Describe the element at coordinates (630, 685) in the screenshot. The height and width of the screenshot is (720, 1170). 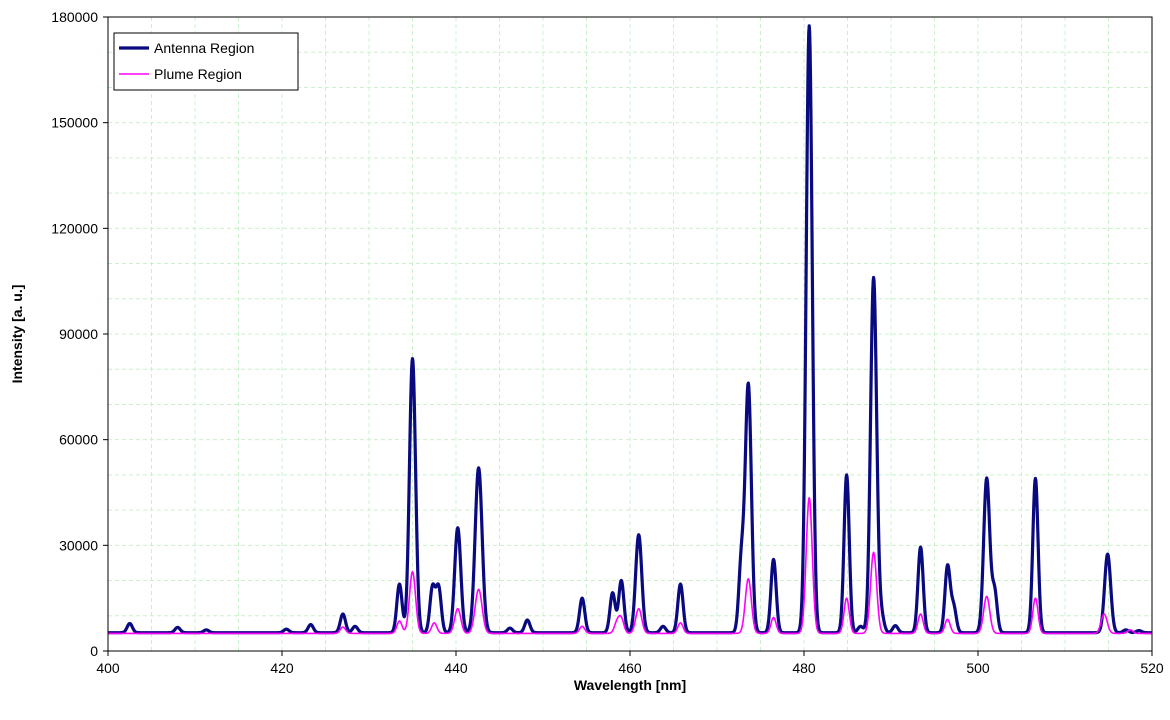
I see `x-axis-title: Wavelength [nm]` at that location.